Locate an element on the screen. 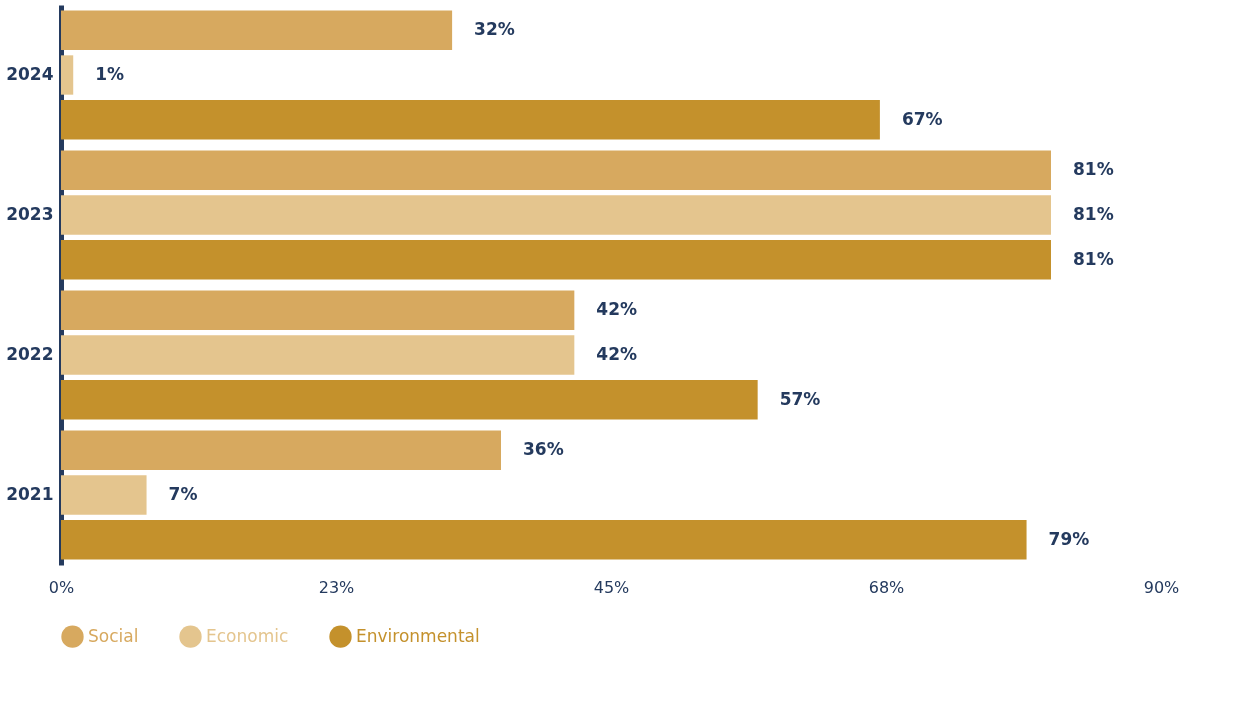 The image size is (1254, 712). data-label: 1% is located at coordinates (110, 74).